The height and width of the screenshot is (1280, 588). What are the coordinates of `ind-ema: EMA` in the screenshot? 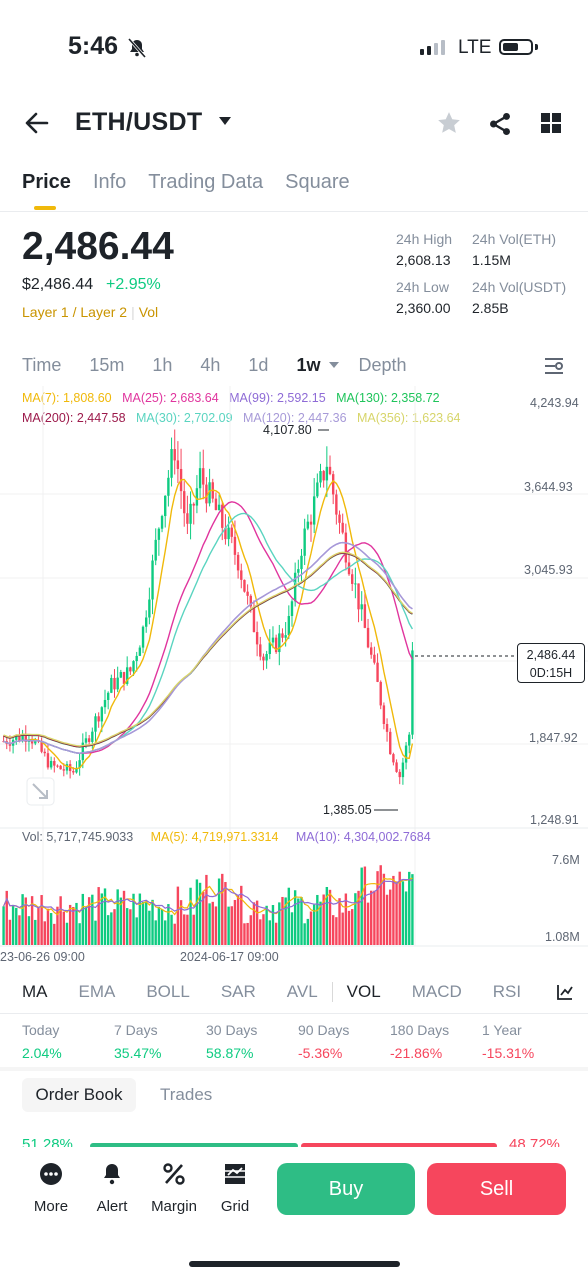 It's located at (97, 991).